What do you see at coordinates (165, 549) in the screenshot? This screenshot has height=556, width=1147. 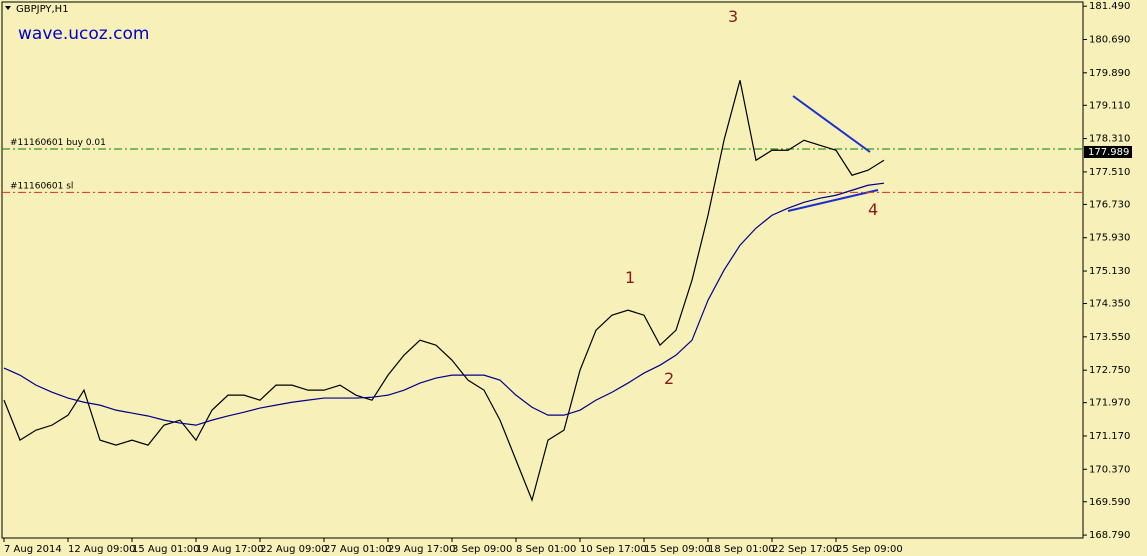 I see `x-tick-label: 15 Aug 01:00` at bounding box center [165, 549].